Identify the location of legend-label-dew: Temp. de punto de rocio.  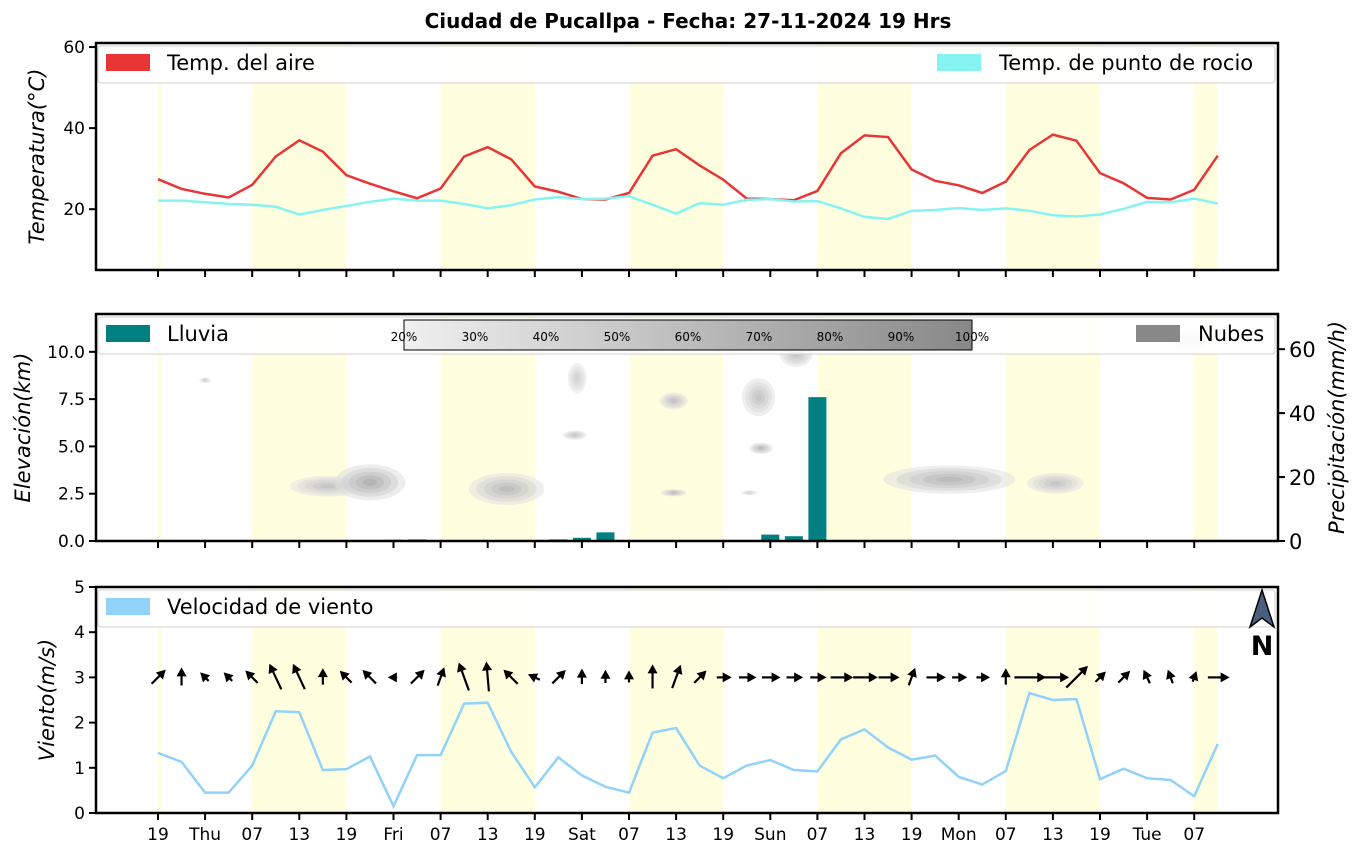
(1125, 63).